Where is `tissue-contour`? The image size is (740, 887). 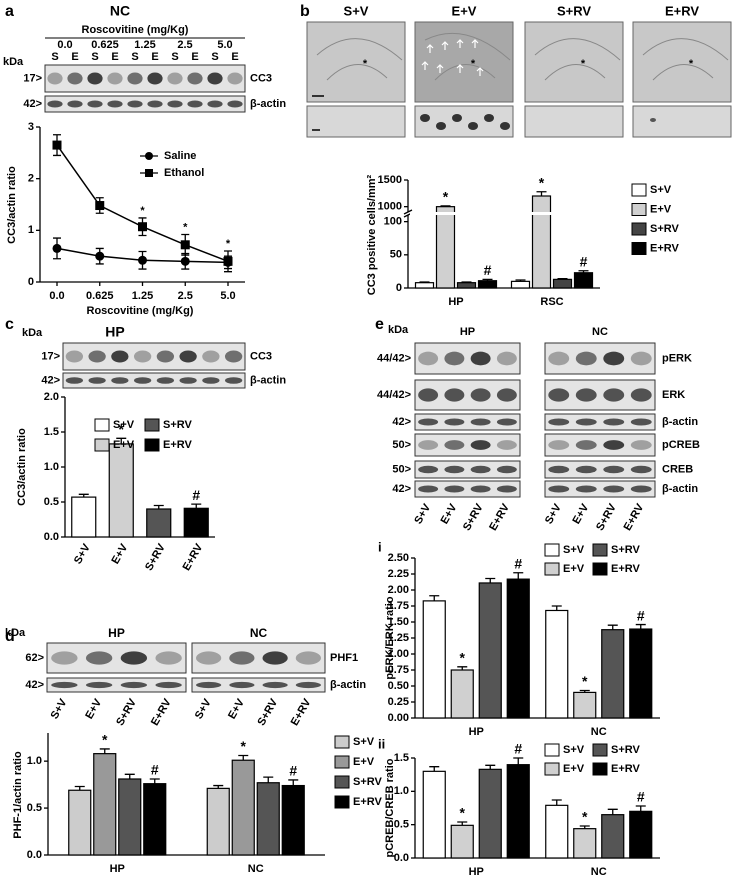
tissue-contour is located at coordinates (467, 56).